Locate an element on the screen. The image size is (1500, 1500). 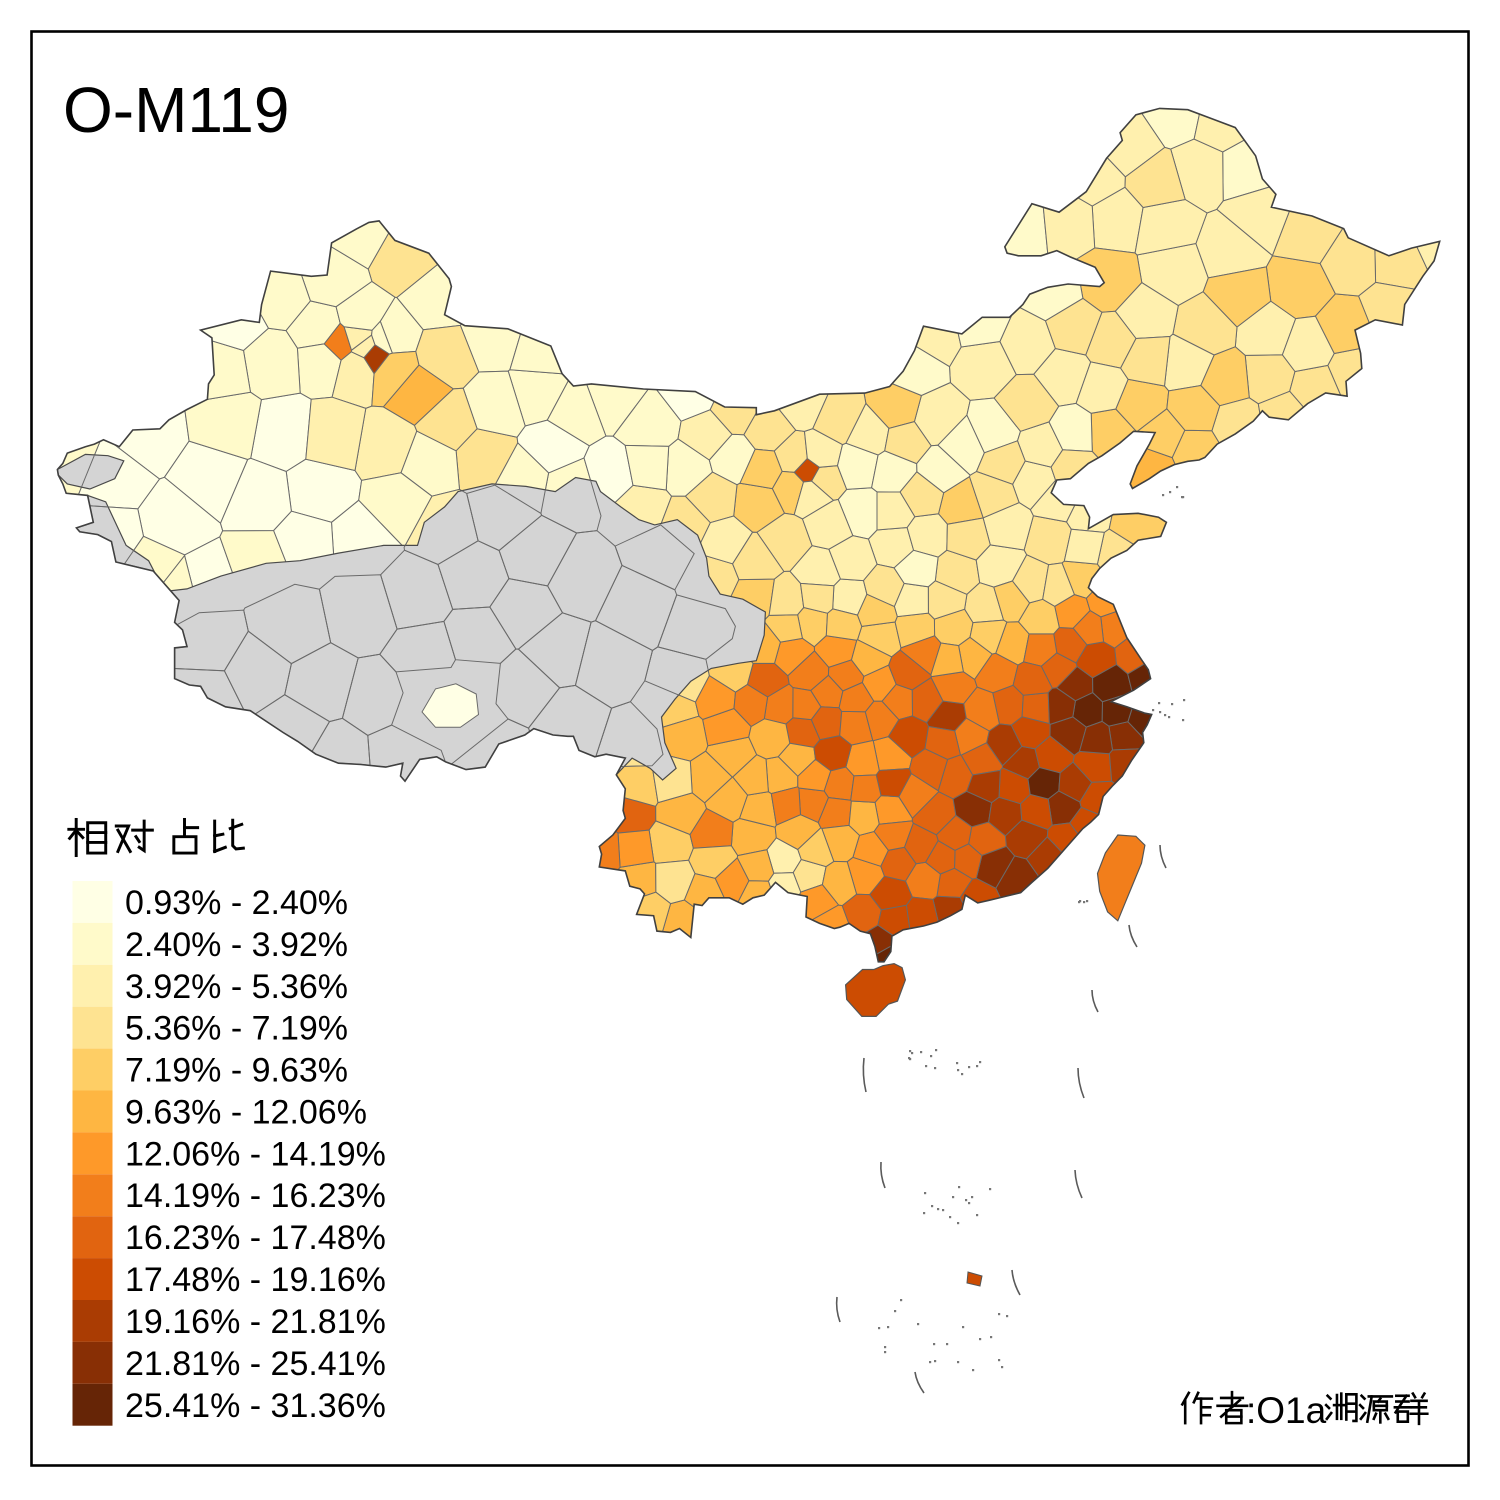
svg-text: 14.19% - 16.23% is located at coordinates (255, 1196).